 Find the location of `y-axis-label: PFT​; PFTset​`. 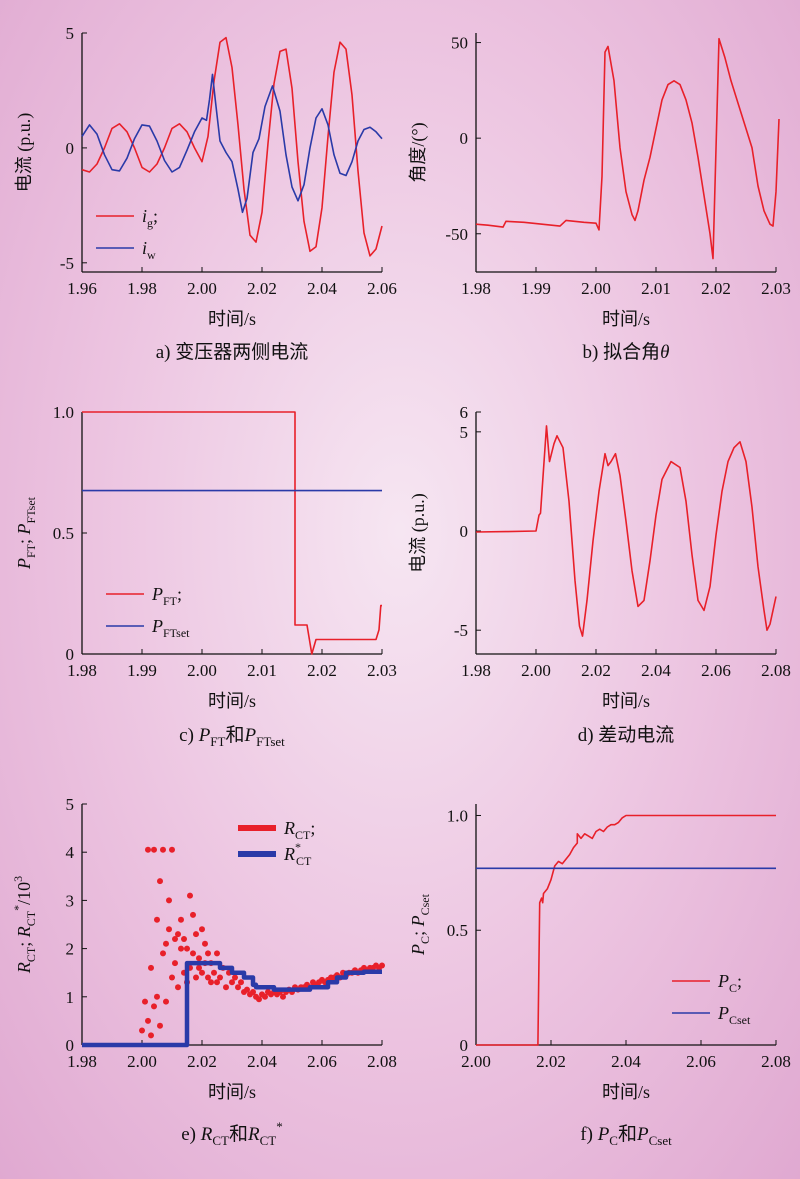

y-axis-label: PFT​; PFTset​ is located at coordinates (26, 533).